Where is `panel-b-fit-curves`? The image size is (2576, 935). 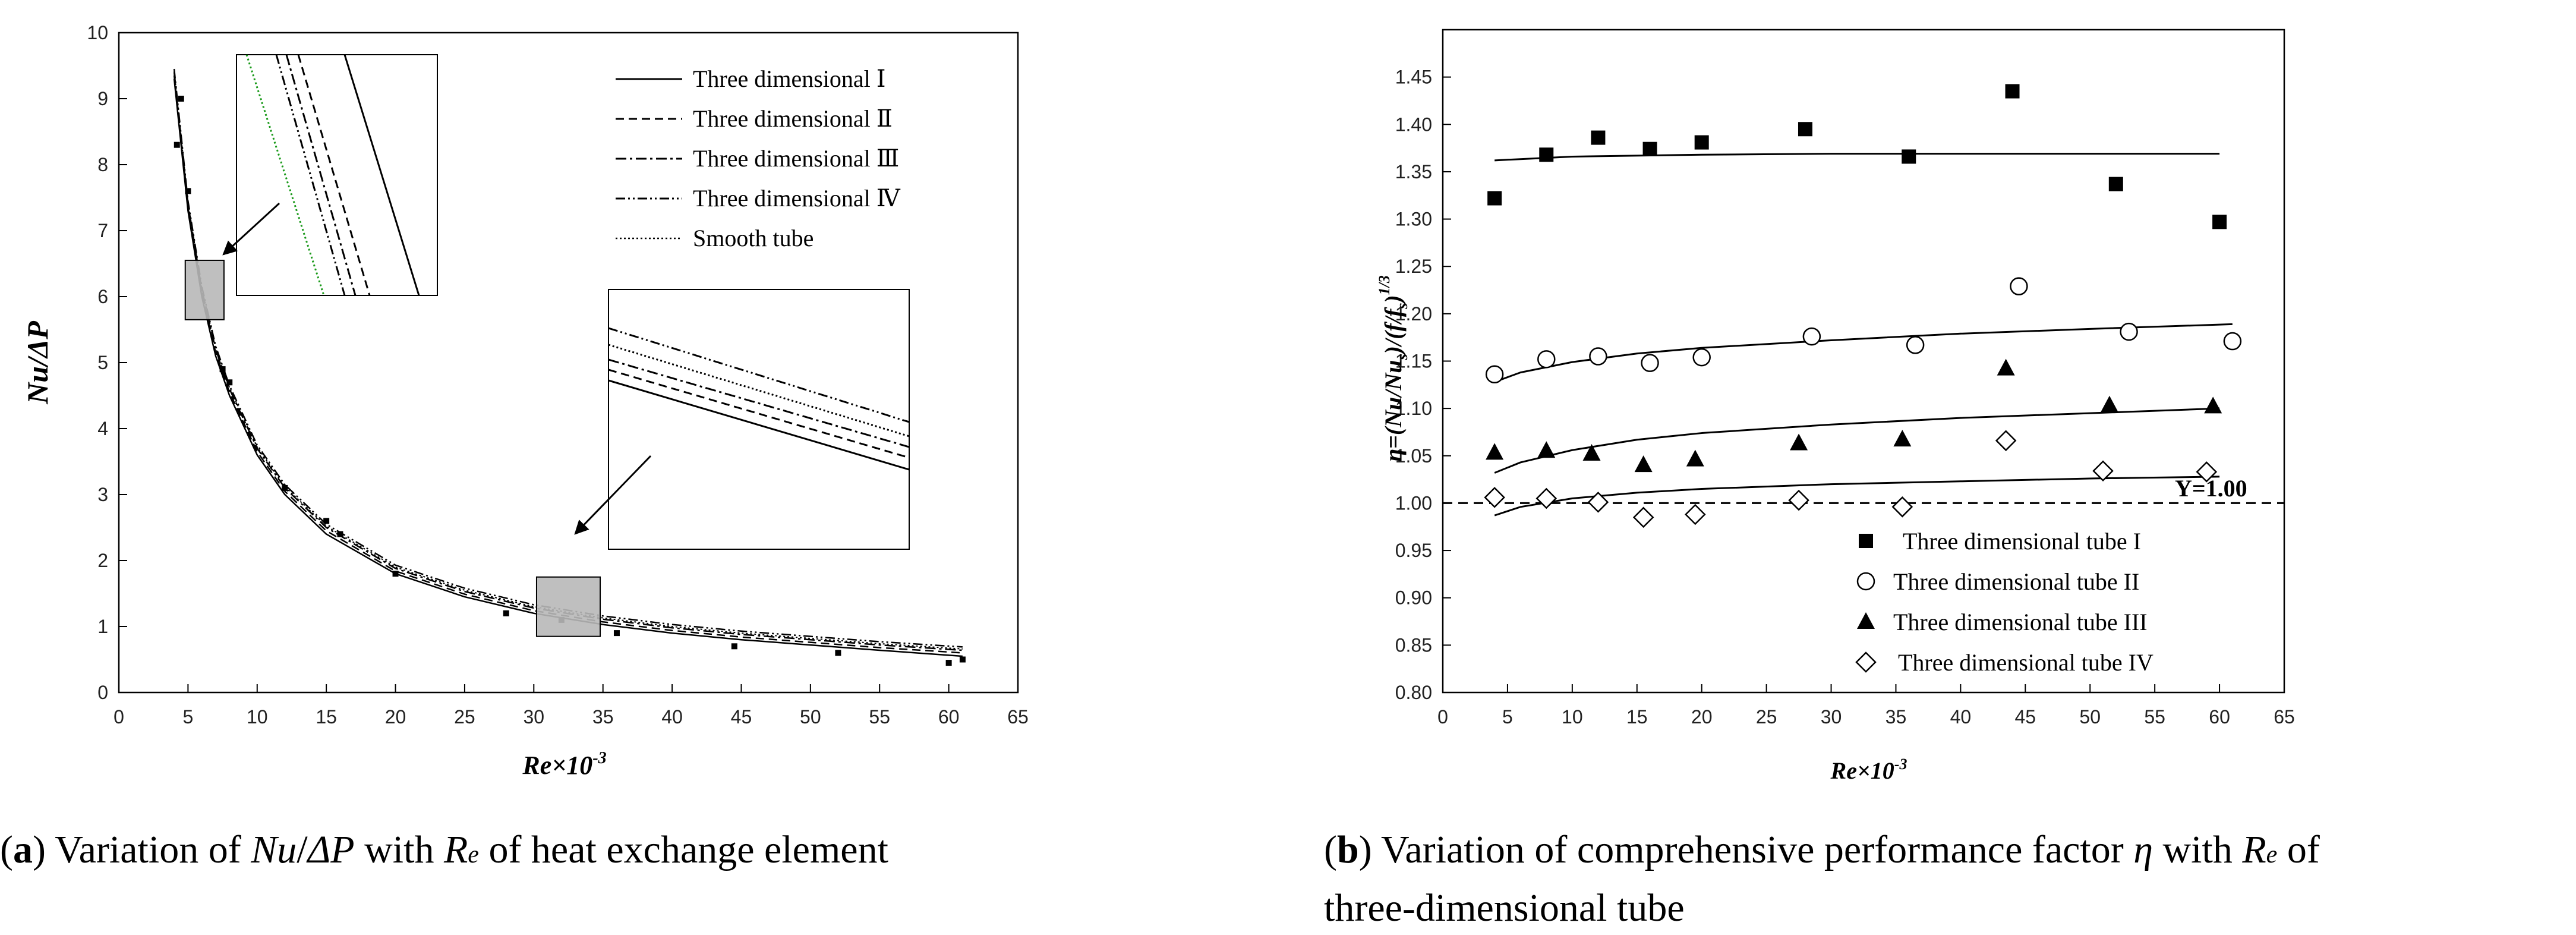 panel-b-fit-curves is located at coordinates (1864, 335).